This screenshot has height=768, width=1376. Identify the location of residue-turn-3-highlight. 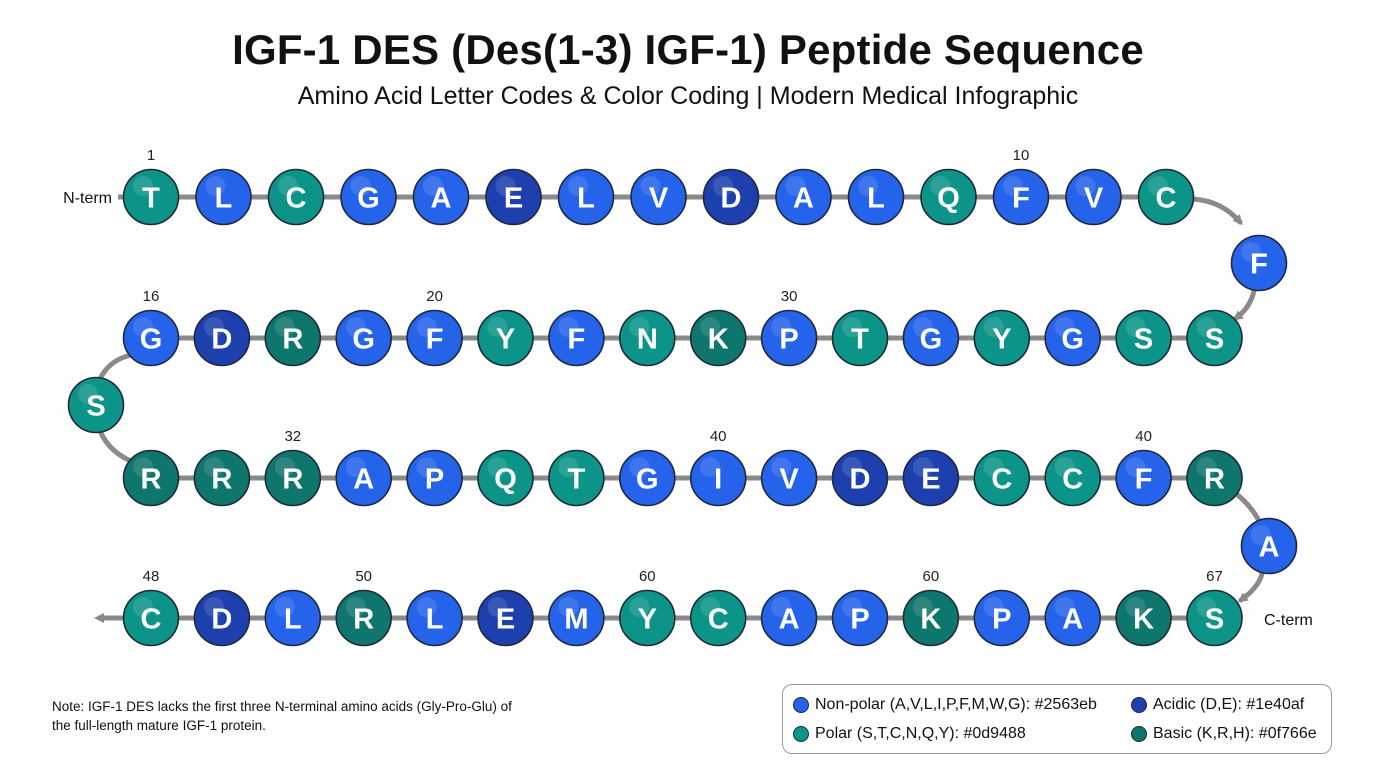
(1261, 535).